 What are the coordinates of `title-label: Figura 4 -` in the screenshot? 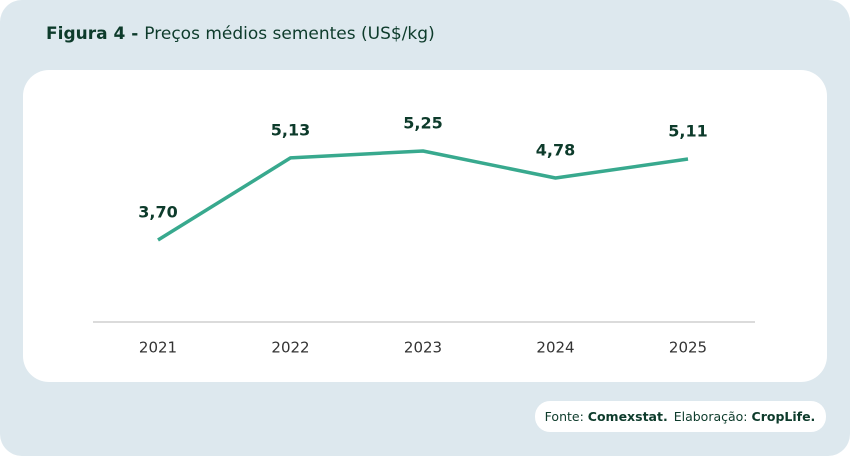 It's located at (92, 34).